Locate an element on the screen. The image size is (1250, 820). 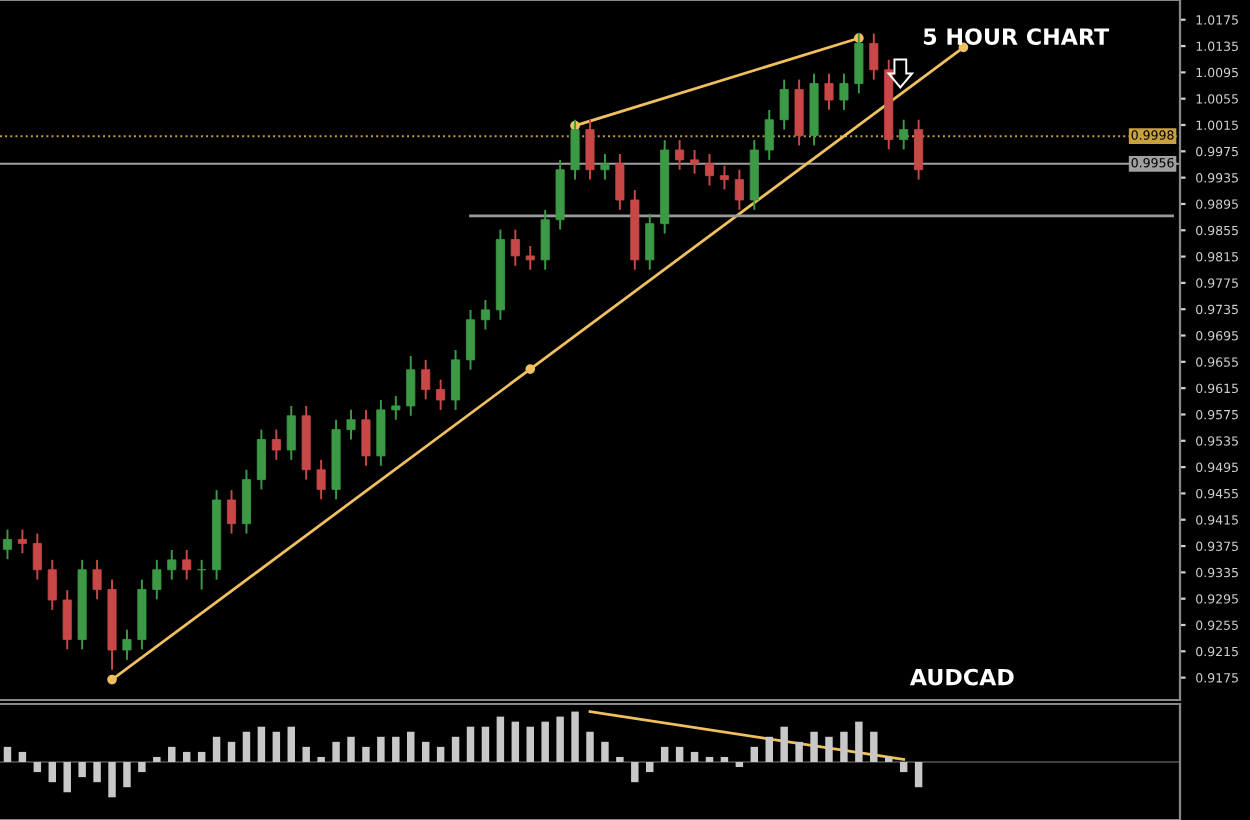
annotation: AUDCAD is located at coordinates (961, 677).